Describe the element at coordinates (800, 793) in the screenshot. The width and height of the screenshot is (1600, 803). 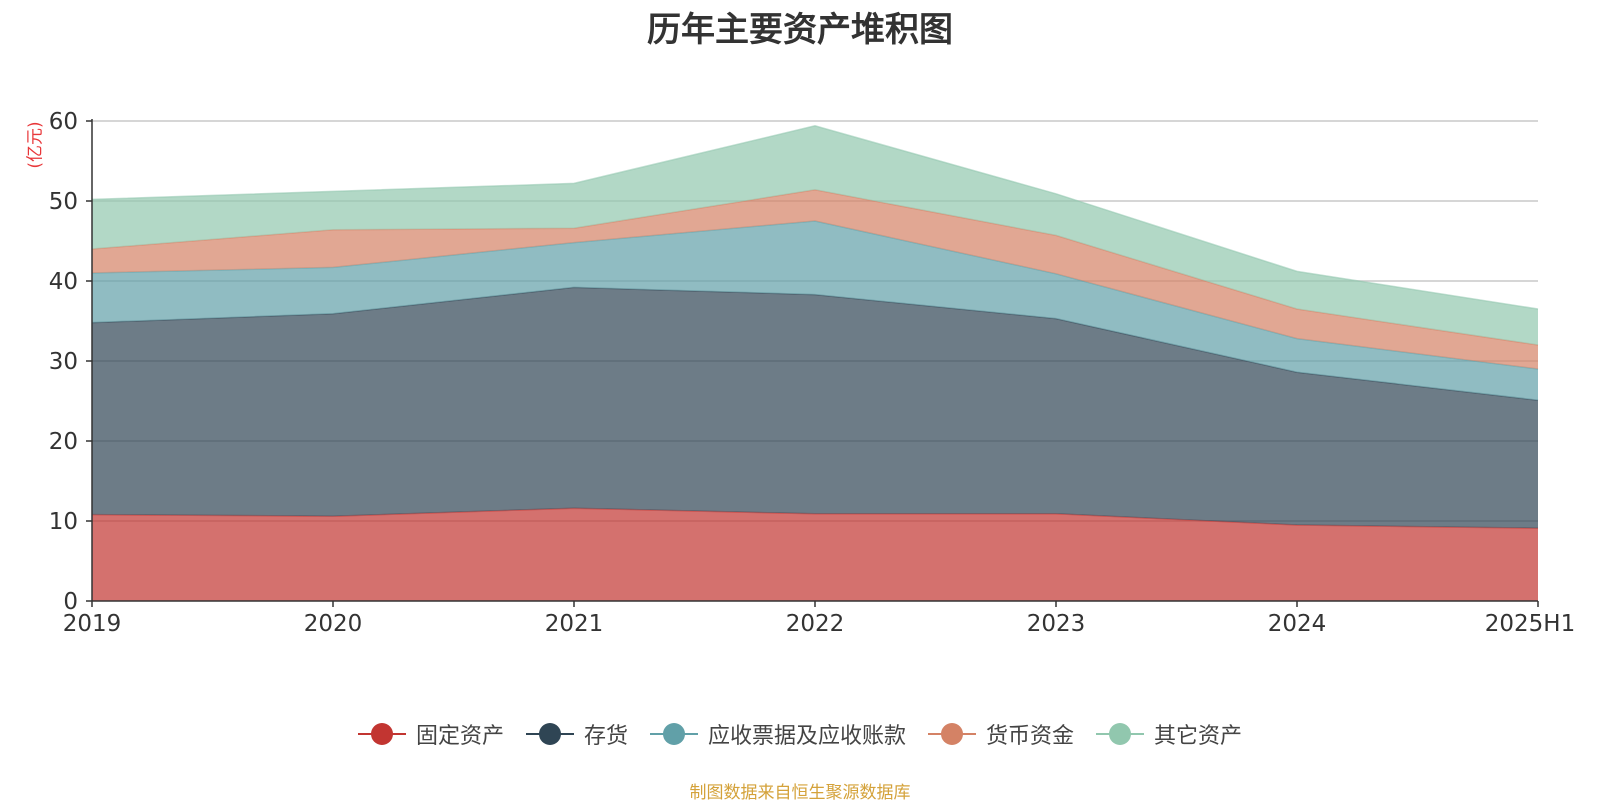
I see `source-note: 制图数据来自恒生聚源数据库` at that location.